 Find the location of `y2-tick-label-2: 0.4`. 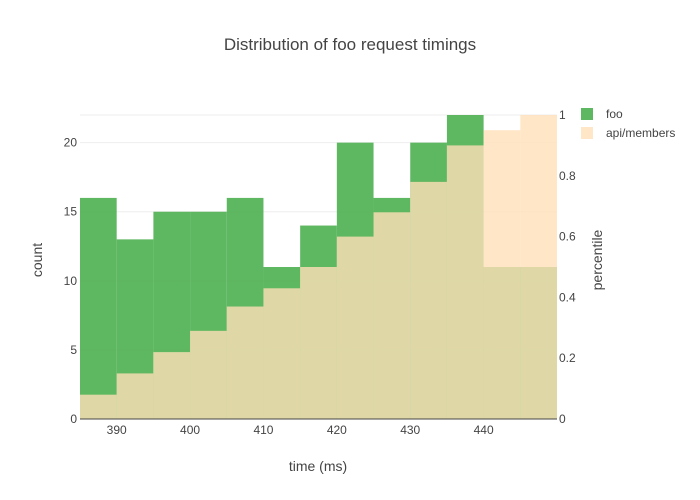

y2-tick-label-2: 0.4 is located at coordinates (567, 297).